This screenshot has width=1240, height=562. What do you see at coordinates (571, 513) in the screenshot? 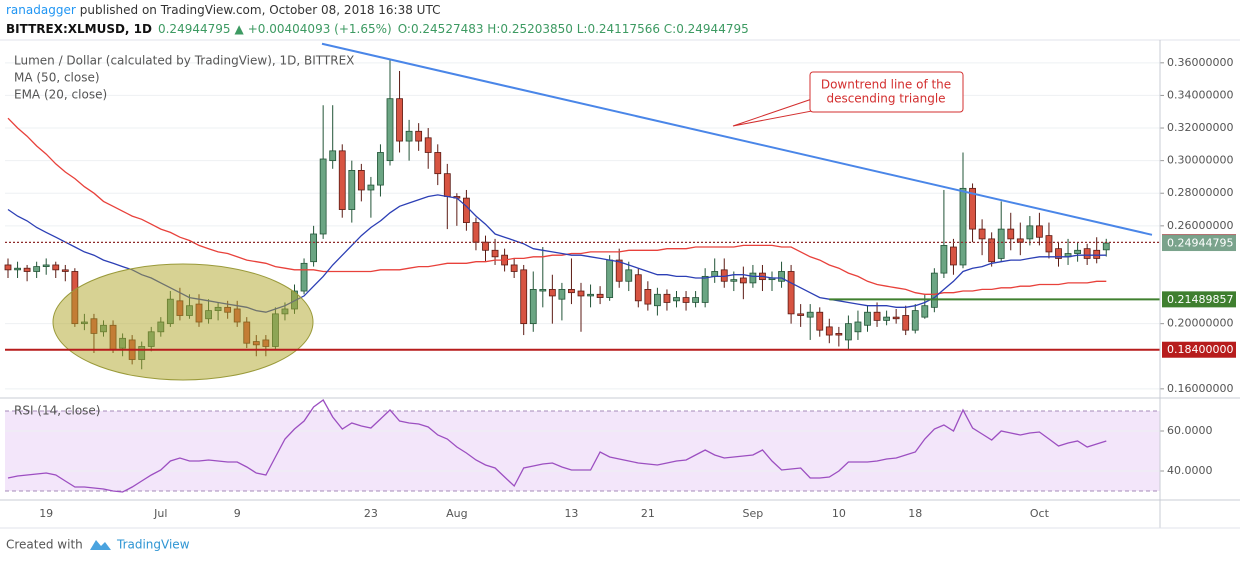
I see `x-tick-label: 13` at bounding box center [571, 513].